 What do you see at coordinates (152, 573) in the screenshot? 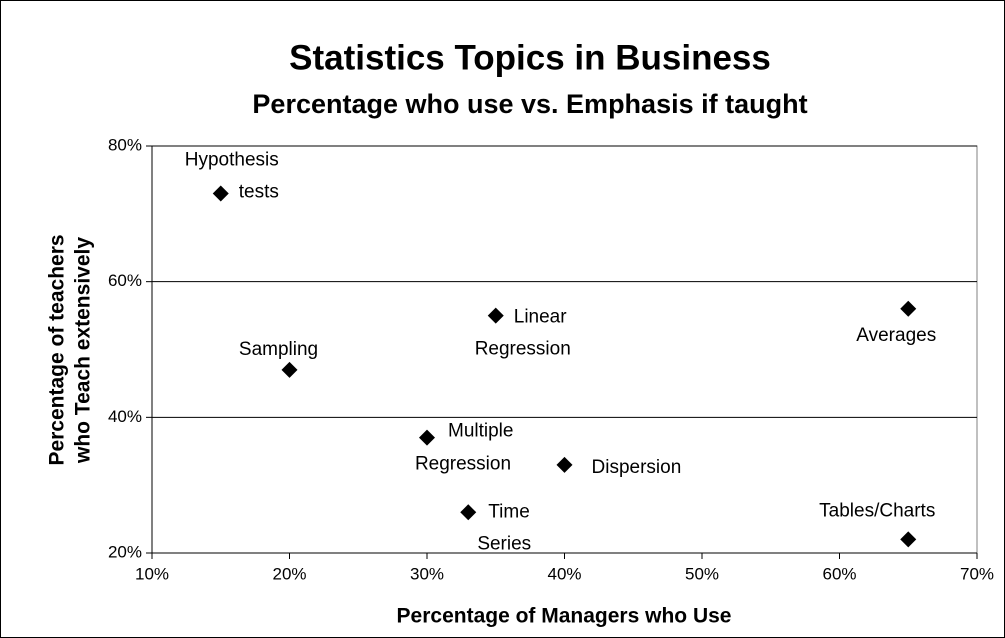
I see `x-tick-label: 10%` at bounding box center [152, 573].